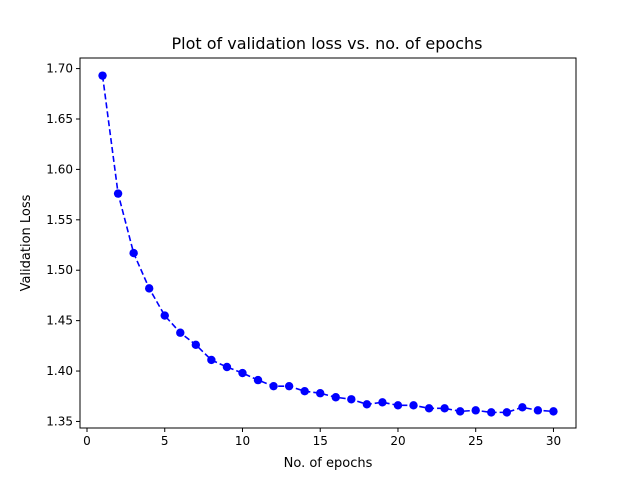  I want to click on y-tick-label: 1.60, so click(59, 169).